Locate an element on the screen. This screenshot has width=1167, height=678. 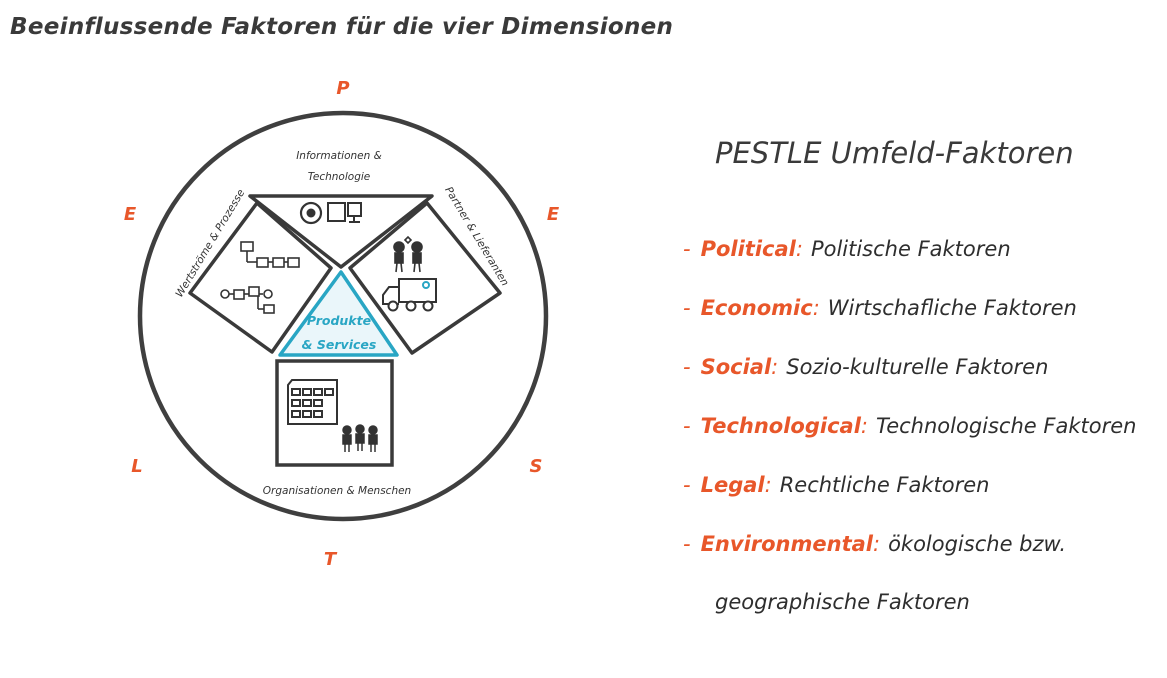
list-item-technological: - Technological: Technologische Faktoren is located at coordinates (909, 438).